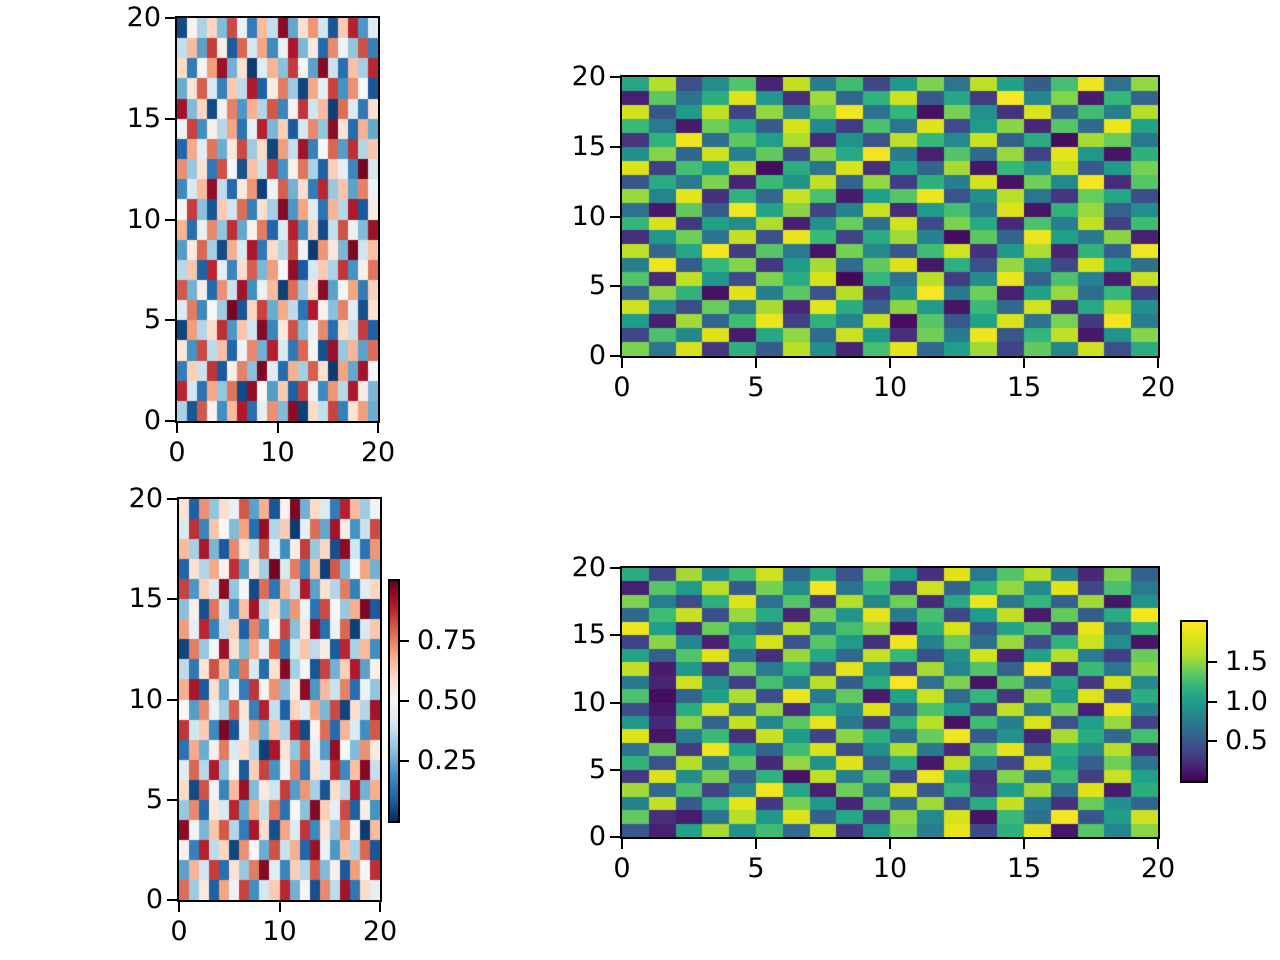  What do you see at coordinates (277, 219) in the screenshot?
I see `heatmap-top-left` at bounding box center [277, 219].